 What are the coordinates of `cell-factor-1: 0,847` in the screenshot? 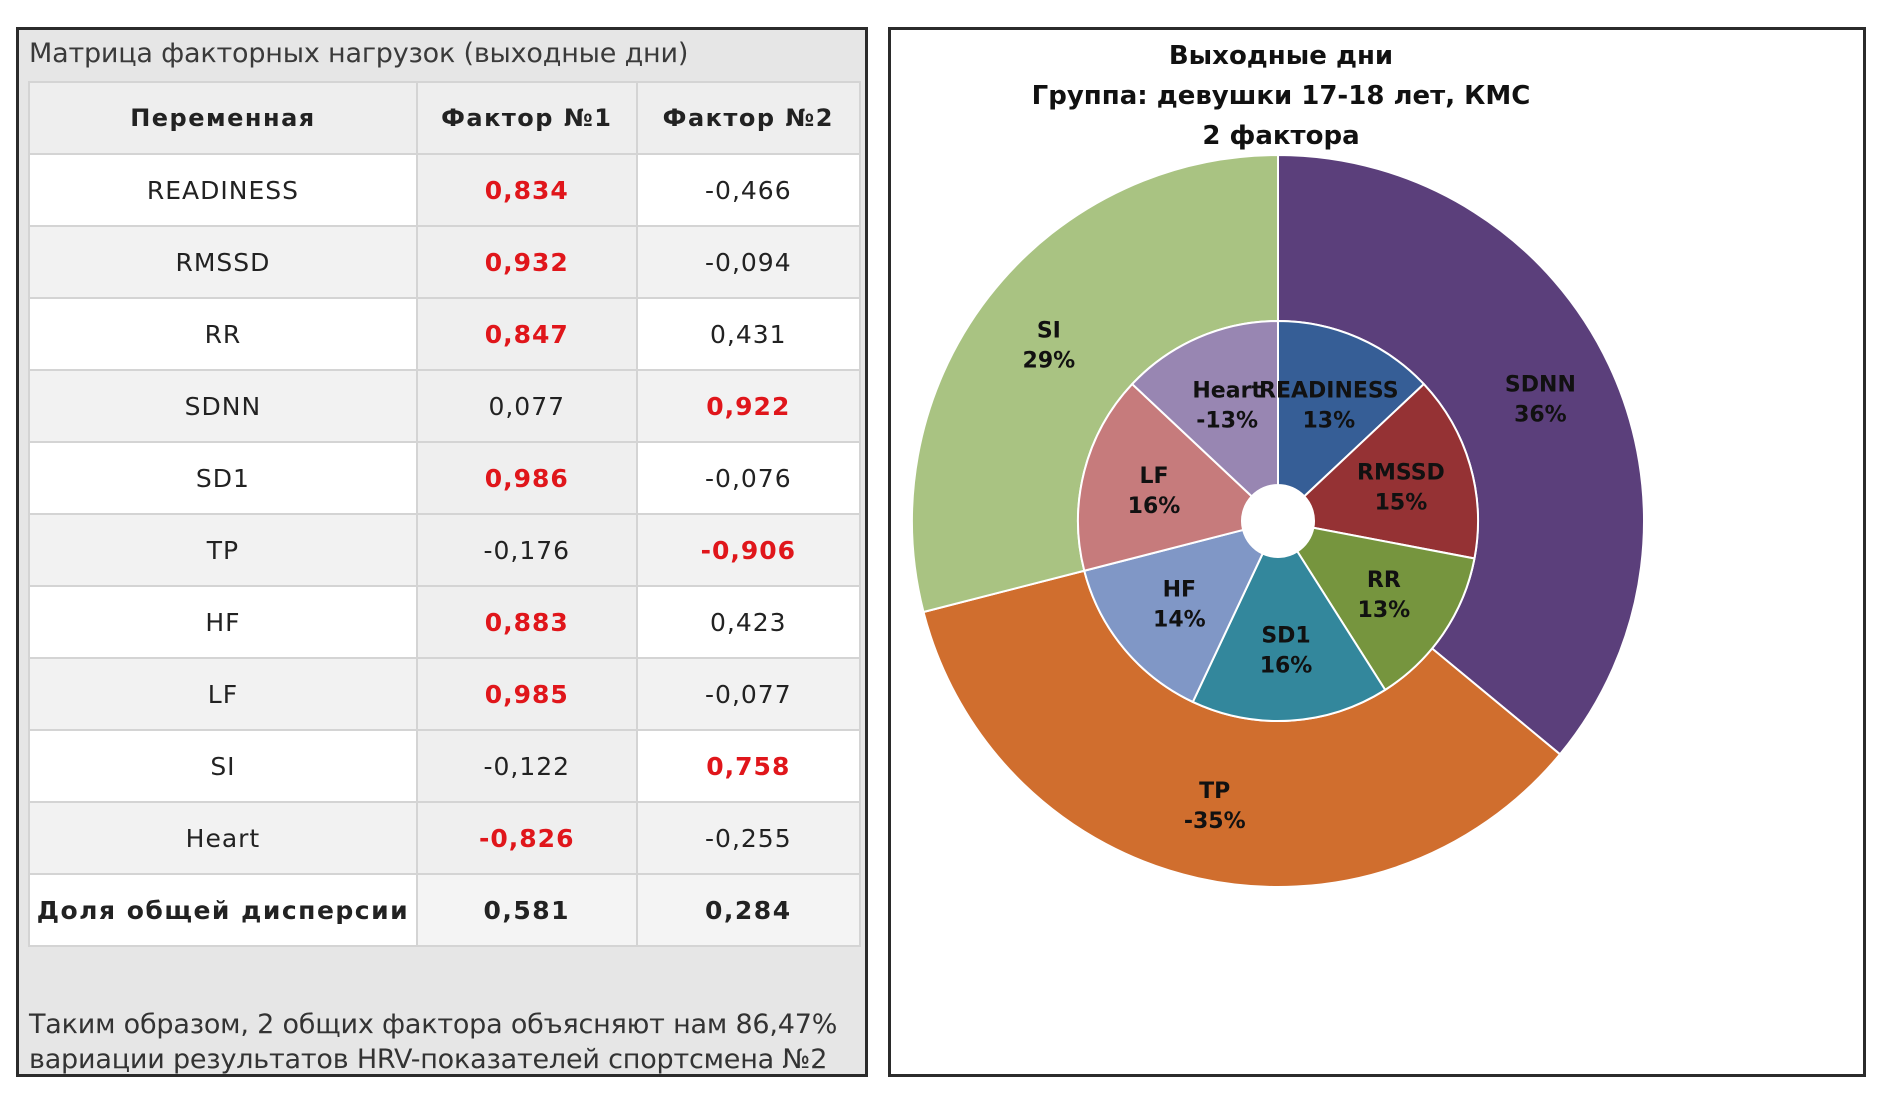 It's located at (526, 334).